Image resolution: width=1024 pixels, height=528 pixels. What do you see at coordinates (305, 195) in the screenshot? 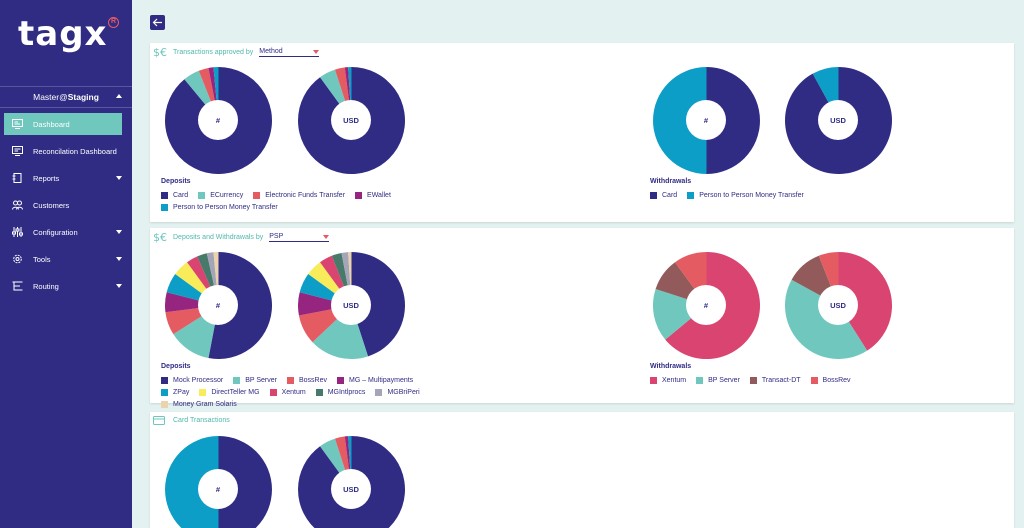
I see `legend-label: Electronic Funds Transfer` at bounding box center [305, 195].